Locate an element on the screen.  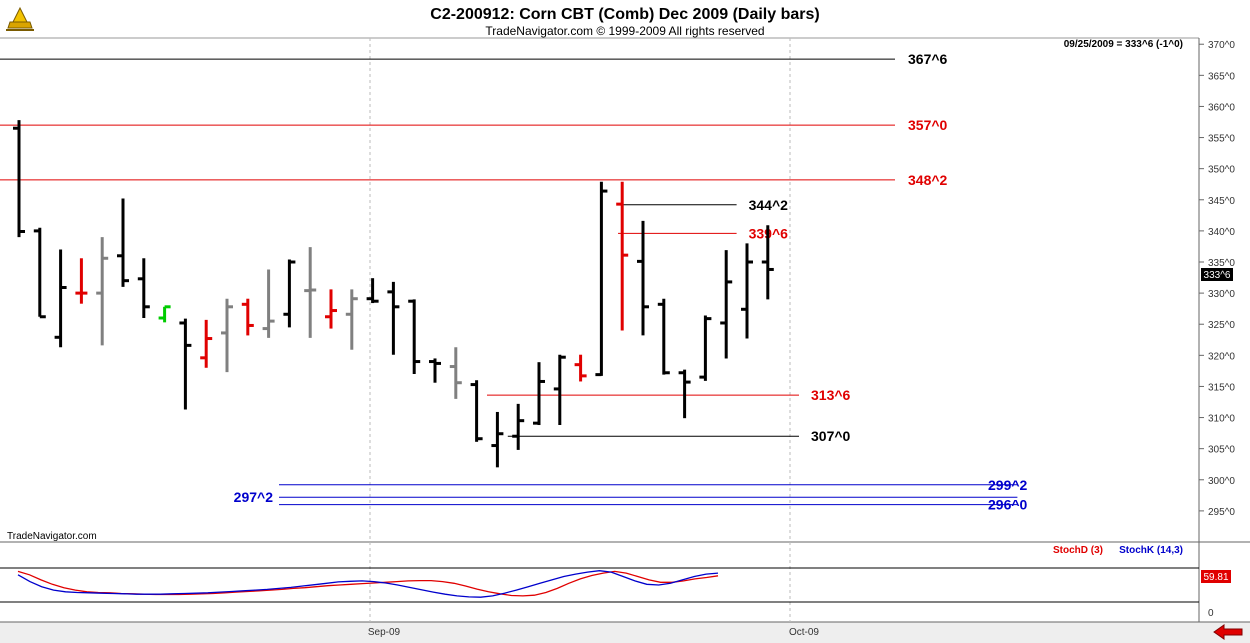
y-tick-label: 370^0 is located at coordinates (1221, 45).